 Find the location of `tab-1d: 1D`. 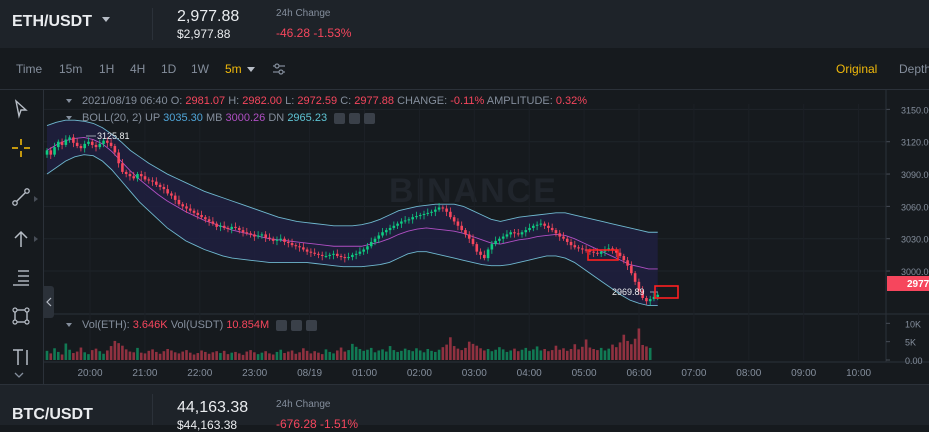

tab-1d: 1D is located at coordinates (169, 69).